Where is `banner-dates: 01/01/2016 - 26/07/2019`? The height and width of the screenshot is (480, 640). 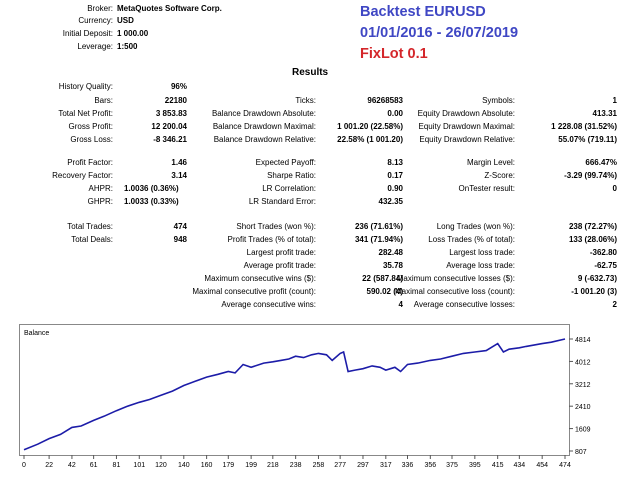
banner-dates: 01/01/2016 - 26/07/2019 is located at coordinates (439, 33).